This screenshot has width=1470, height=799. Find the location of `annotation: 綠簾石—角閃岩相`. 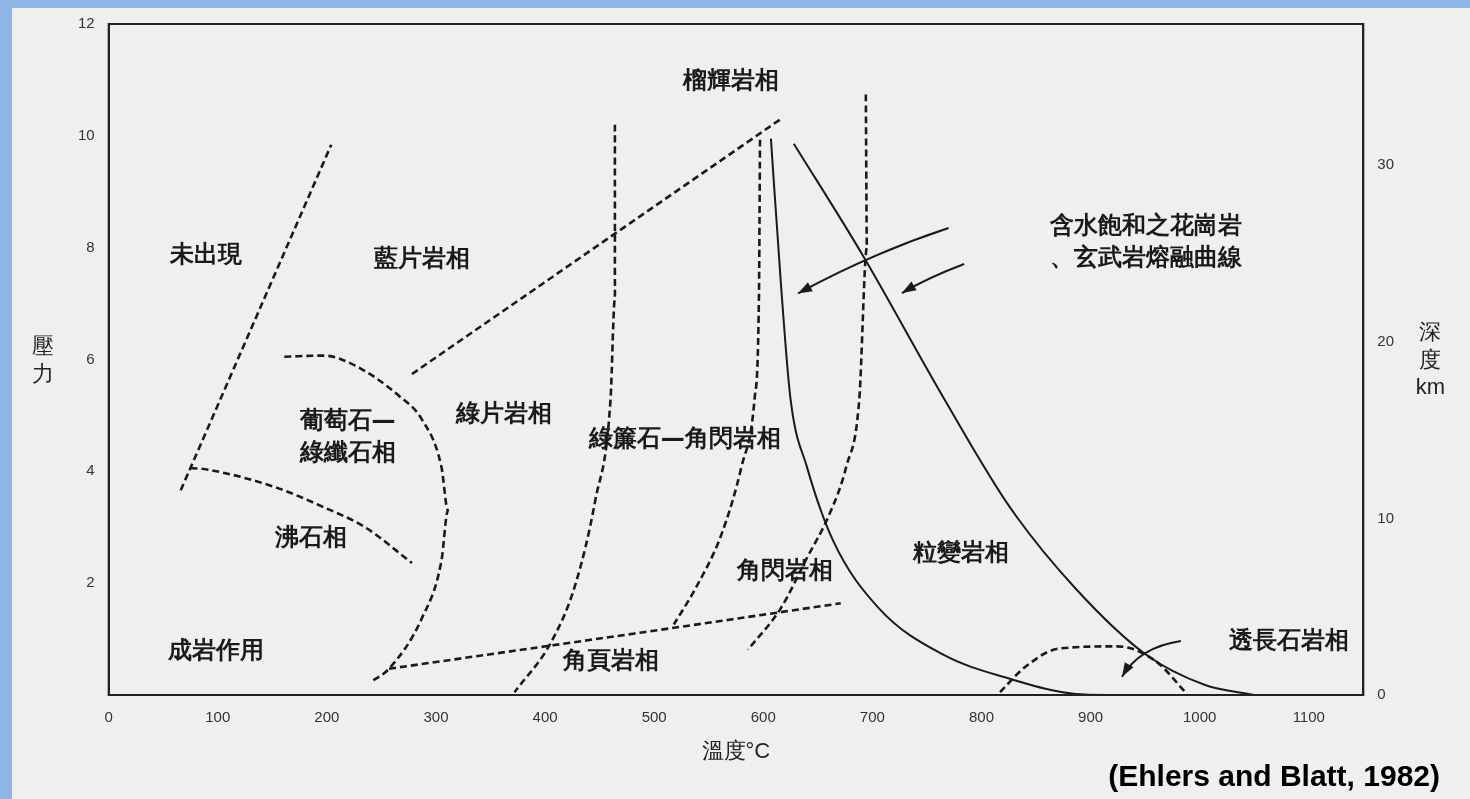

annotation: 綠簾石—角閃岩相 is located at coordinates (684, 437).